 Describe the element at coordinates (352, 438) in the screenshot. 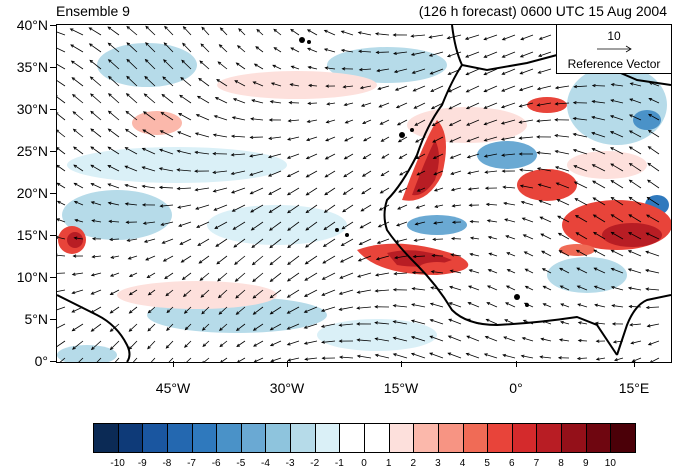

I see `colorbar-cell` at that location.